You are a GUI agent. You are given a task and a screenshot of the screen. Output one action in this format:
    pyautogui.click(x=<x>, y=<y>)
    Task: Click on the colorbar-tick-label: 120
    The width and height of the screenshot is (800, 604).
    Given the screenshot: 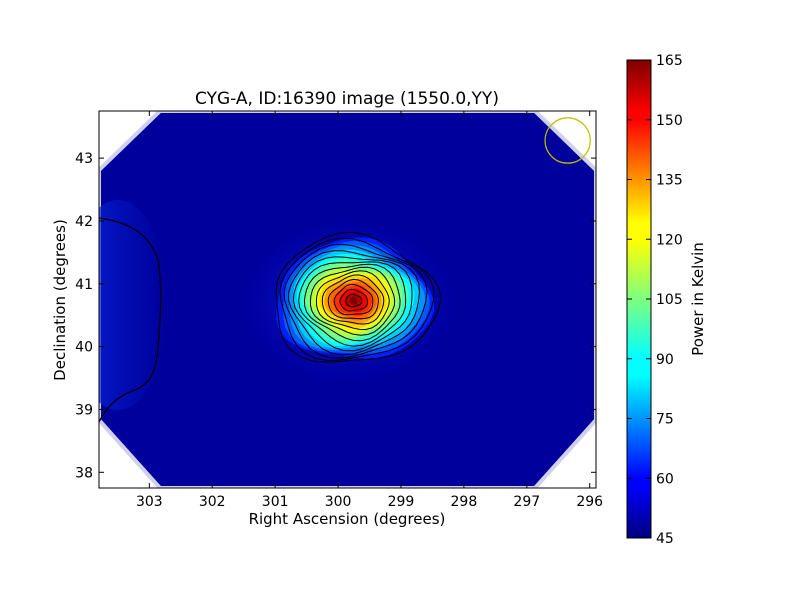 What is the action you would take?
    pyautogui.click(x=669, y=240)
    